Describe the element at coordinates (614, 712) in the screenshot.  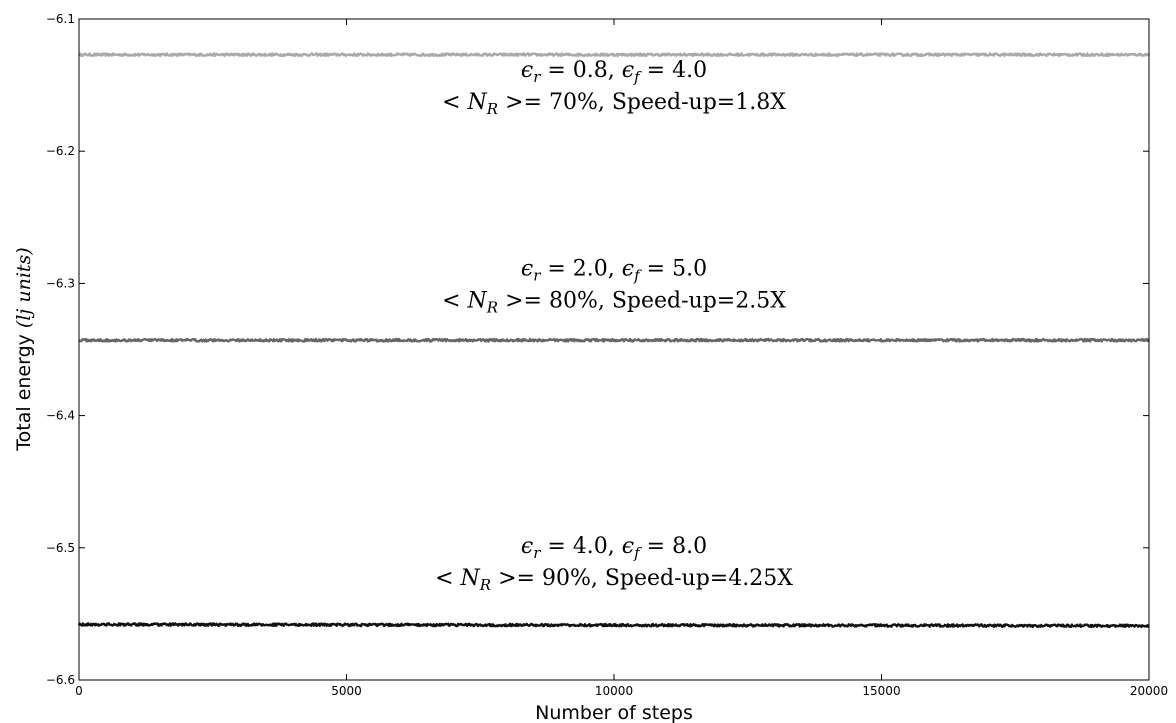
I see `x-axis-label: Number of steps` at that location.